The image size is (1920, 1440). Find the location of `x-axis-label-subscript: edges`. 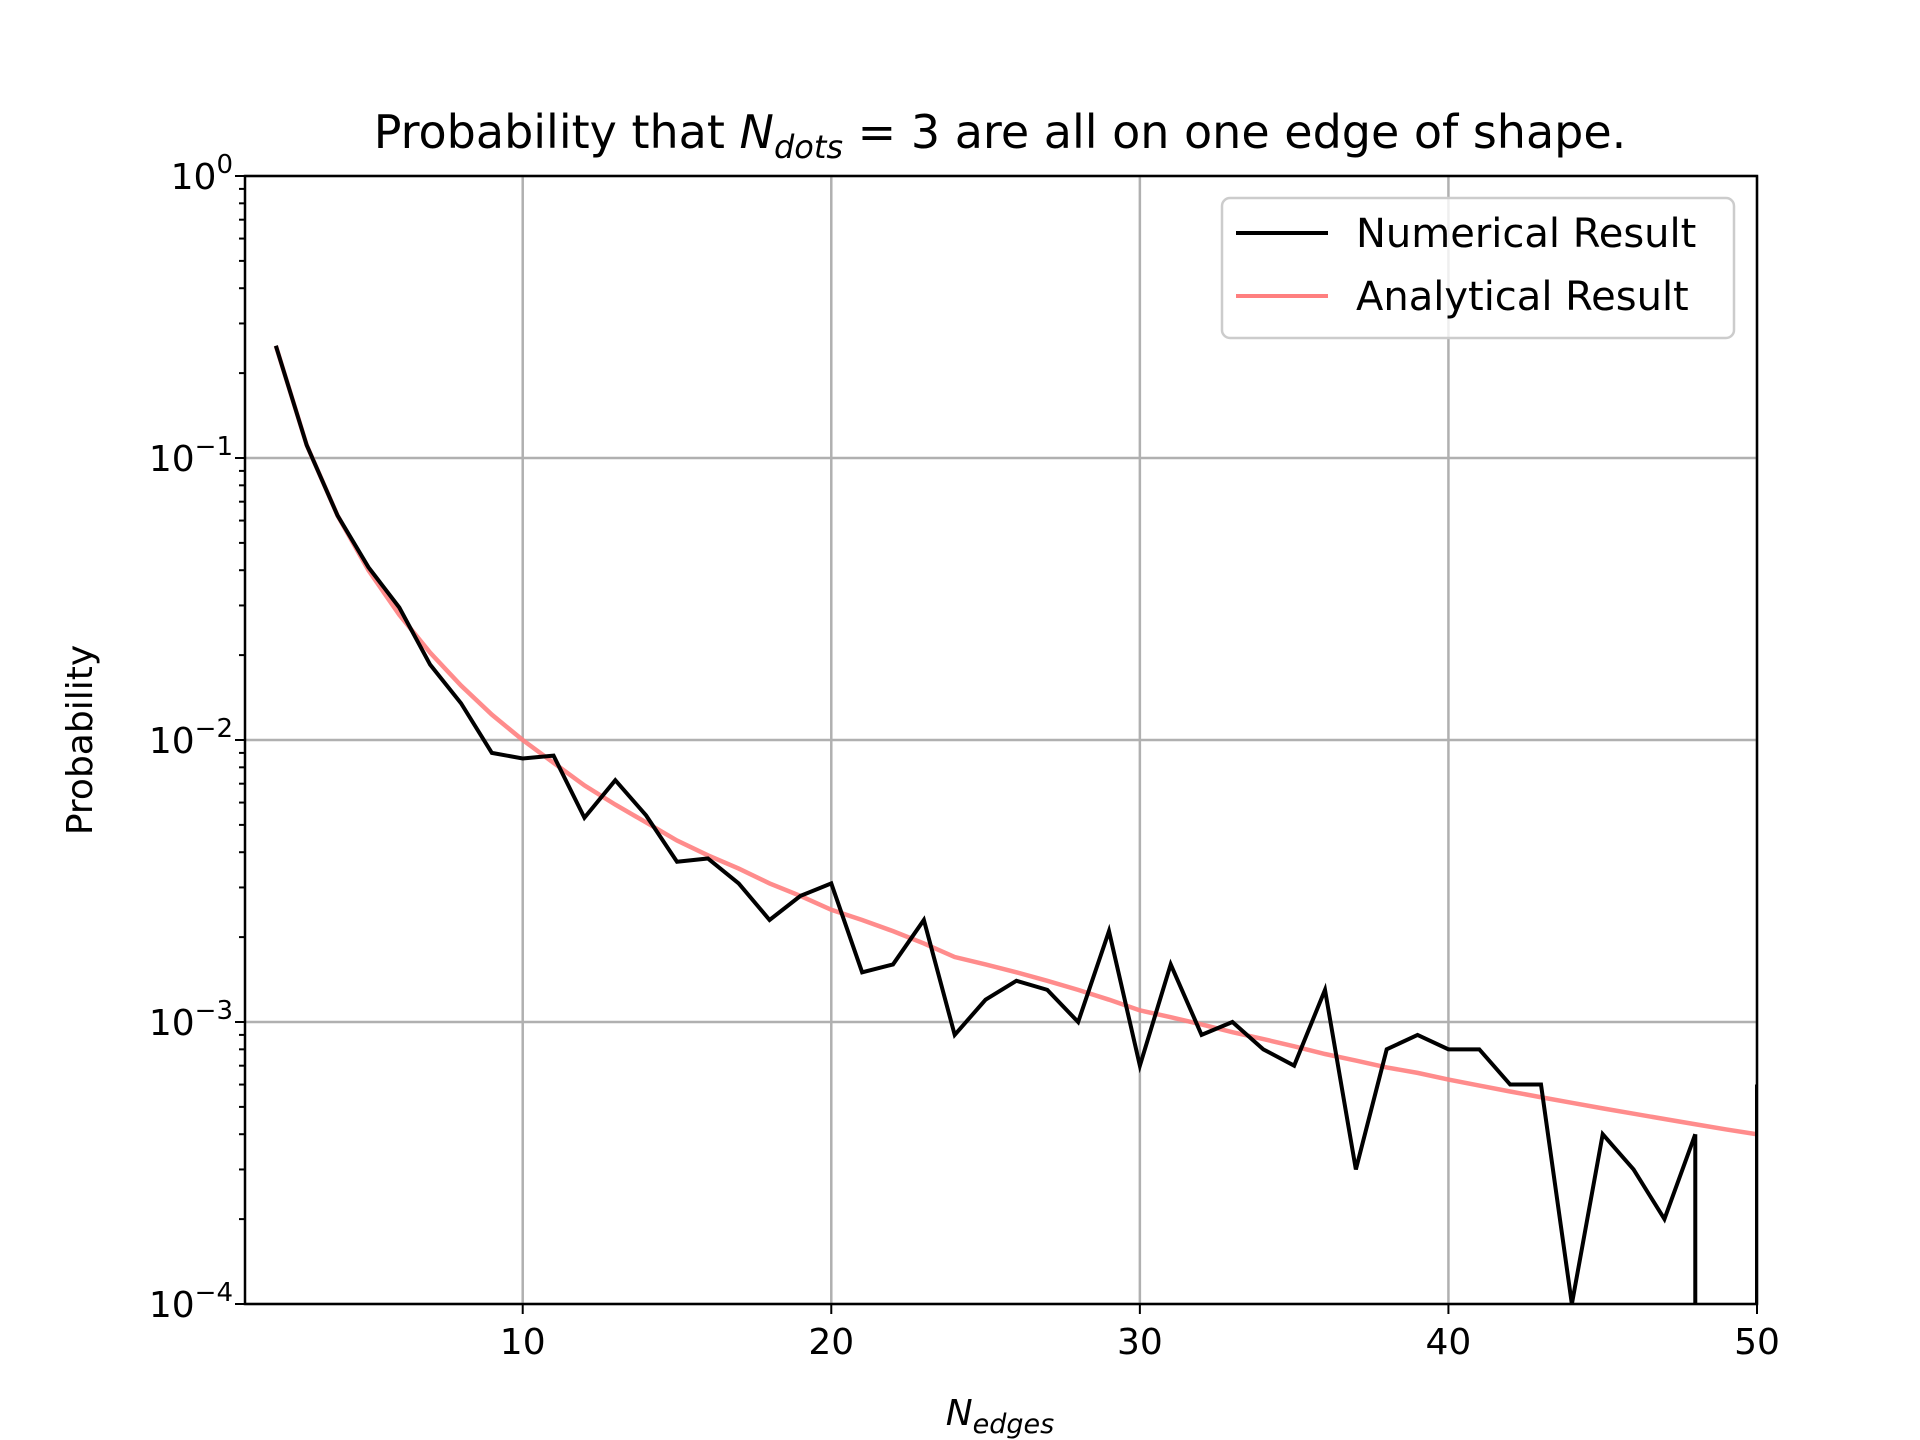

x-axis-label-subscript: edges is located at coordinates (1014, 1424).